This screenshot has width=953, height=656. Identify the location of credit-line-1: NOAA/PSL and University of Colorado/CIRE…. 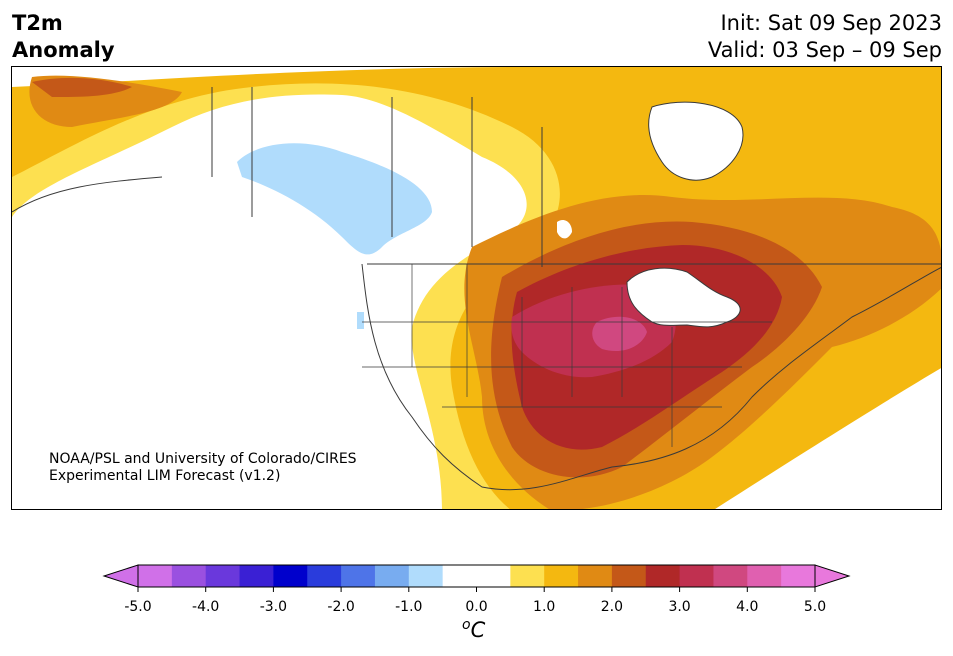
(203, 459).